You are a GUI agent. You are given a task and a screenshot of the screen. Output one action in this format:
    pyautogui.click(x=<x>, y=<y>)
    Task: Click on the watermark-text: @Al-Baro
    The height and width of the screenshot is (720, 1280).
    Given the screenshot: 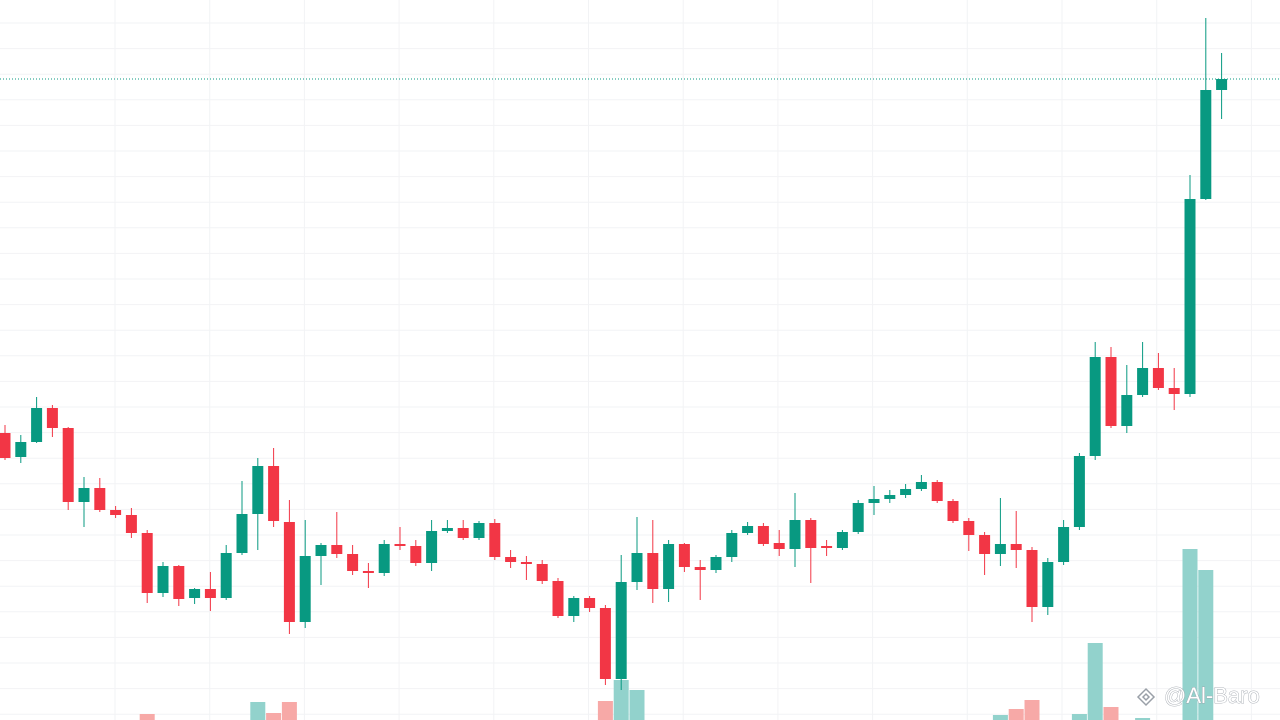 What is the action you would take?
    pyautogui.click(x=1212, y=695)
    